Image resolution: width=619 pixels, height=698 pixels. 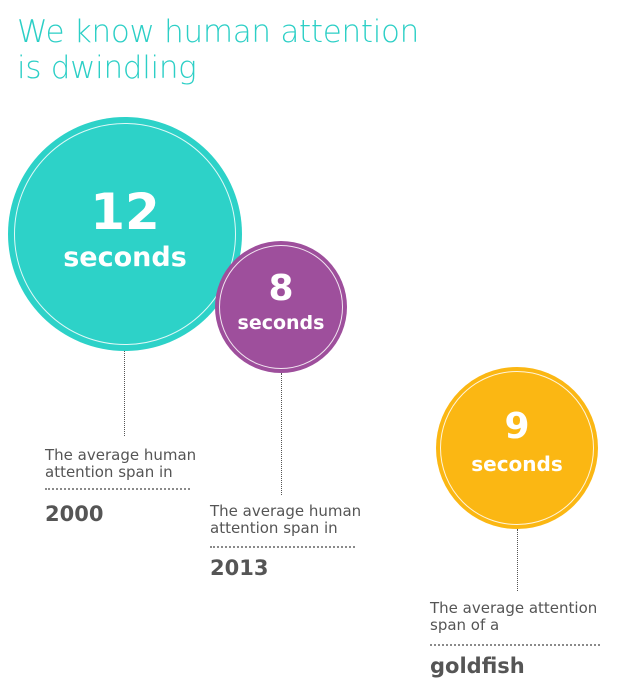 I want to click on stat-circle-goldfish: 9 seconds, so click(x=517, y=448).